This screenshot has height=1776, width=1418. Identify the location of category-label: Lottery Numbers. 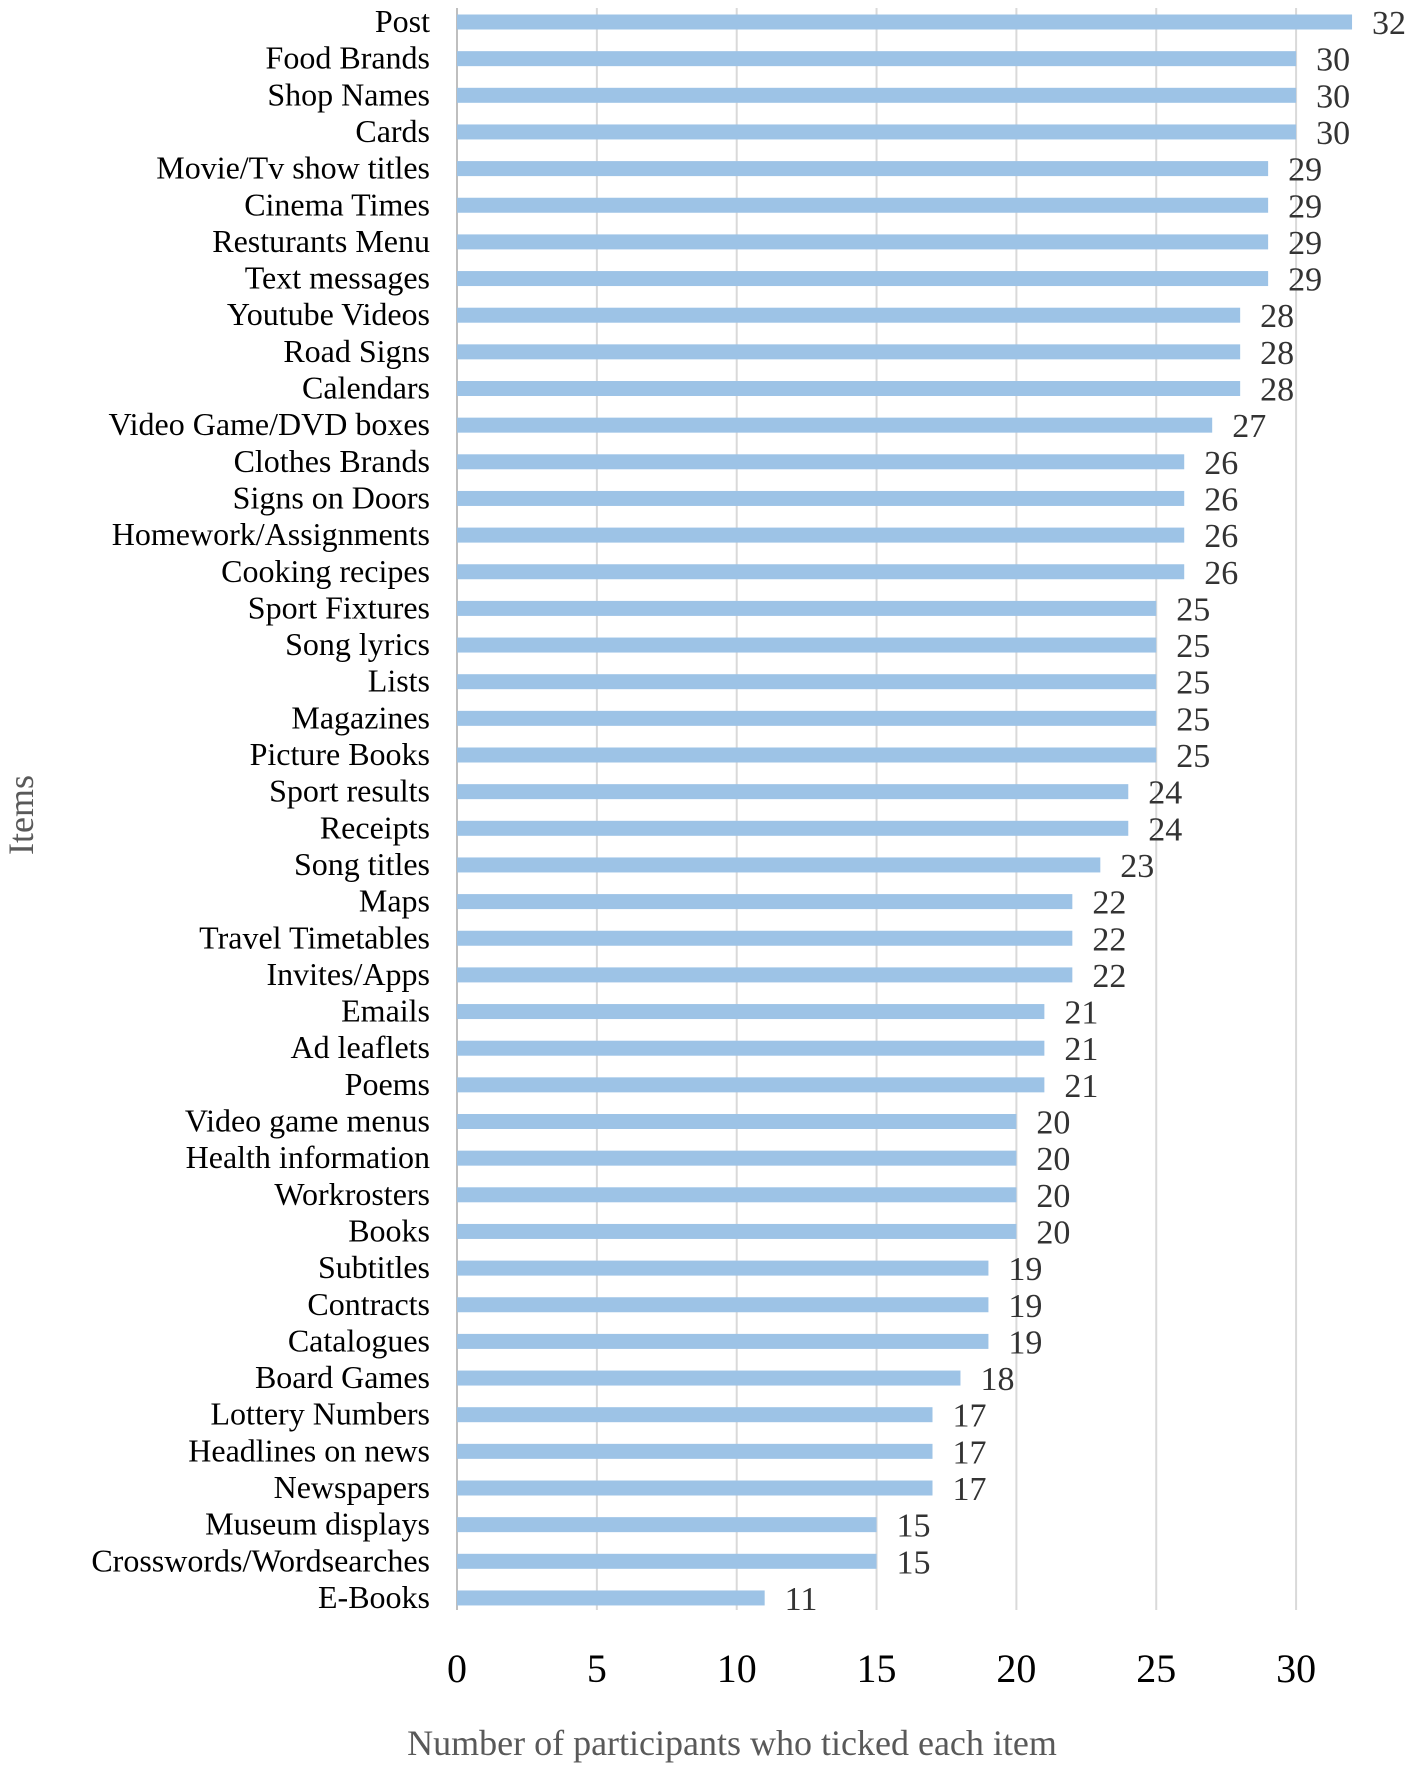
(321, 1414).